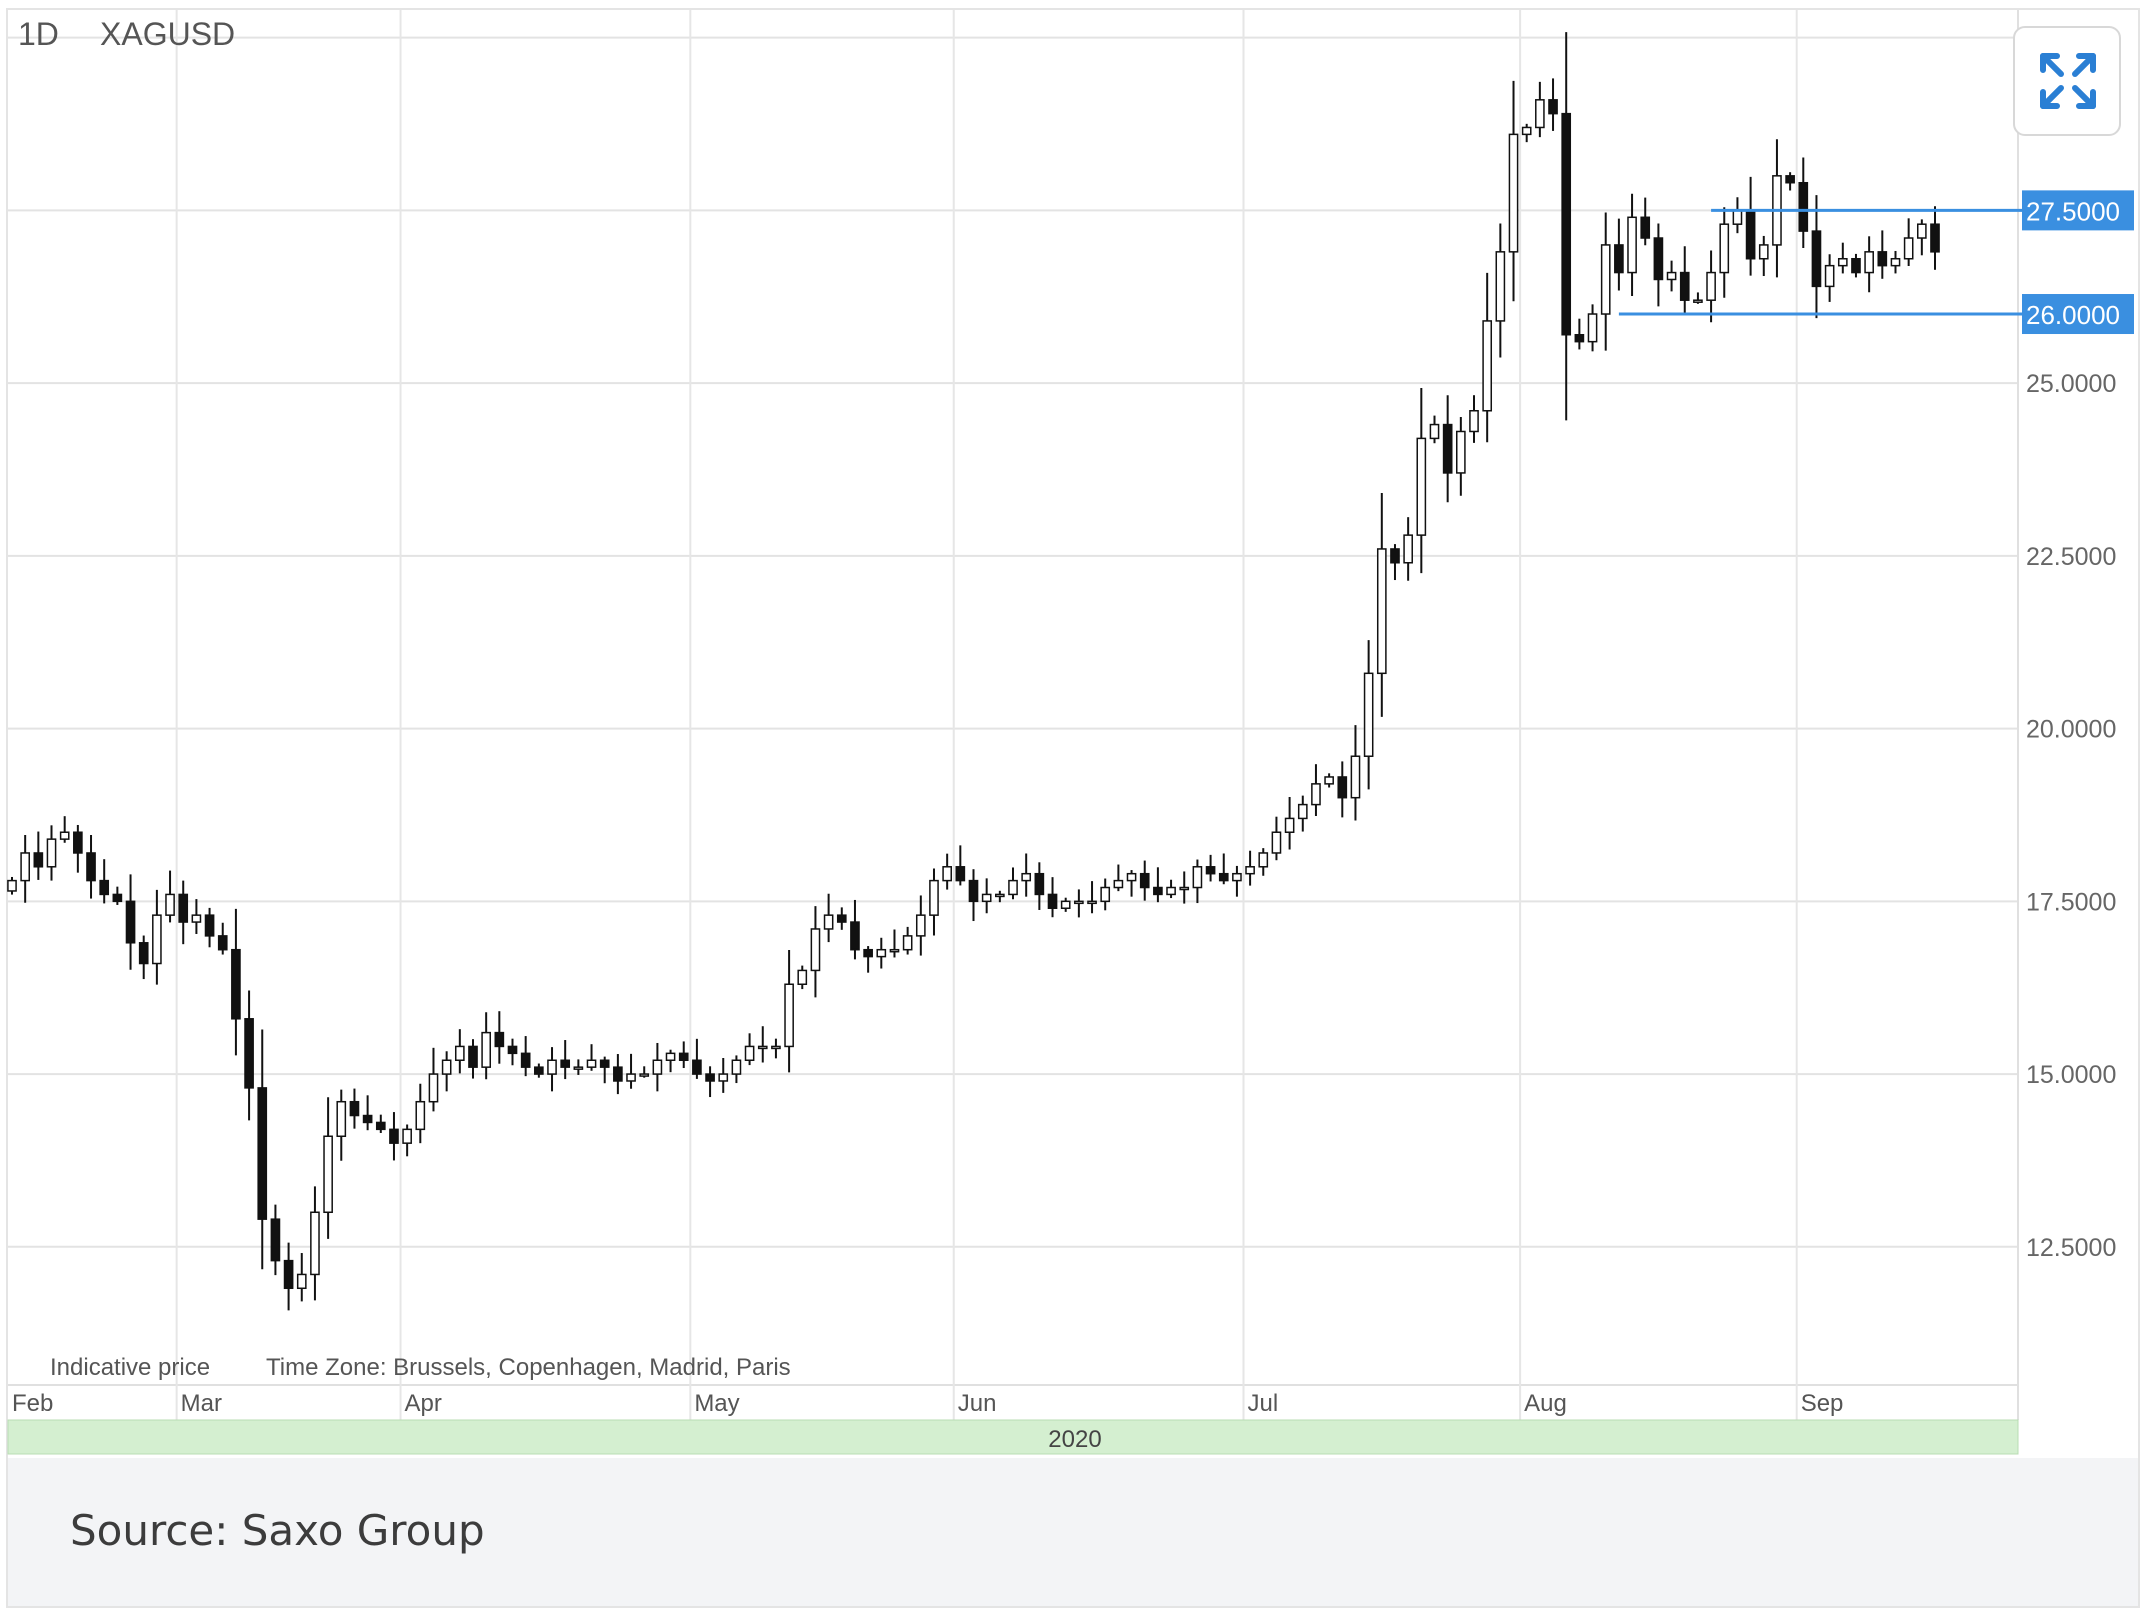  Describe the element at coordinates (2071, 902) in the screenshot. I see `y-tick-label: 17.5000` at that location.